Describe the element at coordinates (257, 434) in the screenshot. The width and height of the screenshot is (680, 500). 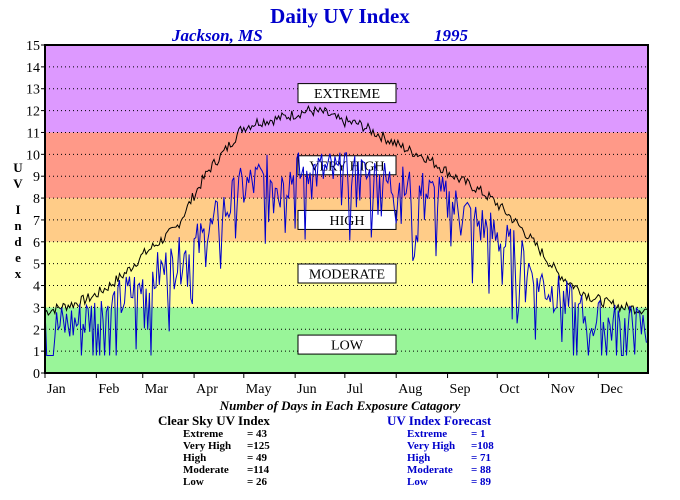
I see `stats-row-value: = 43` at that location.